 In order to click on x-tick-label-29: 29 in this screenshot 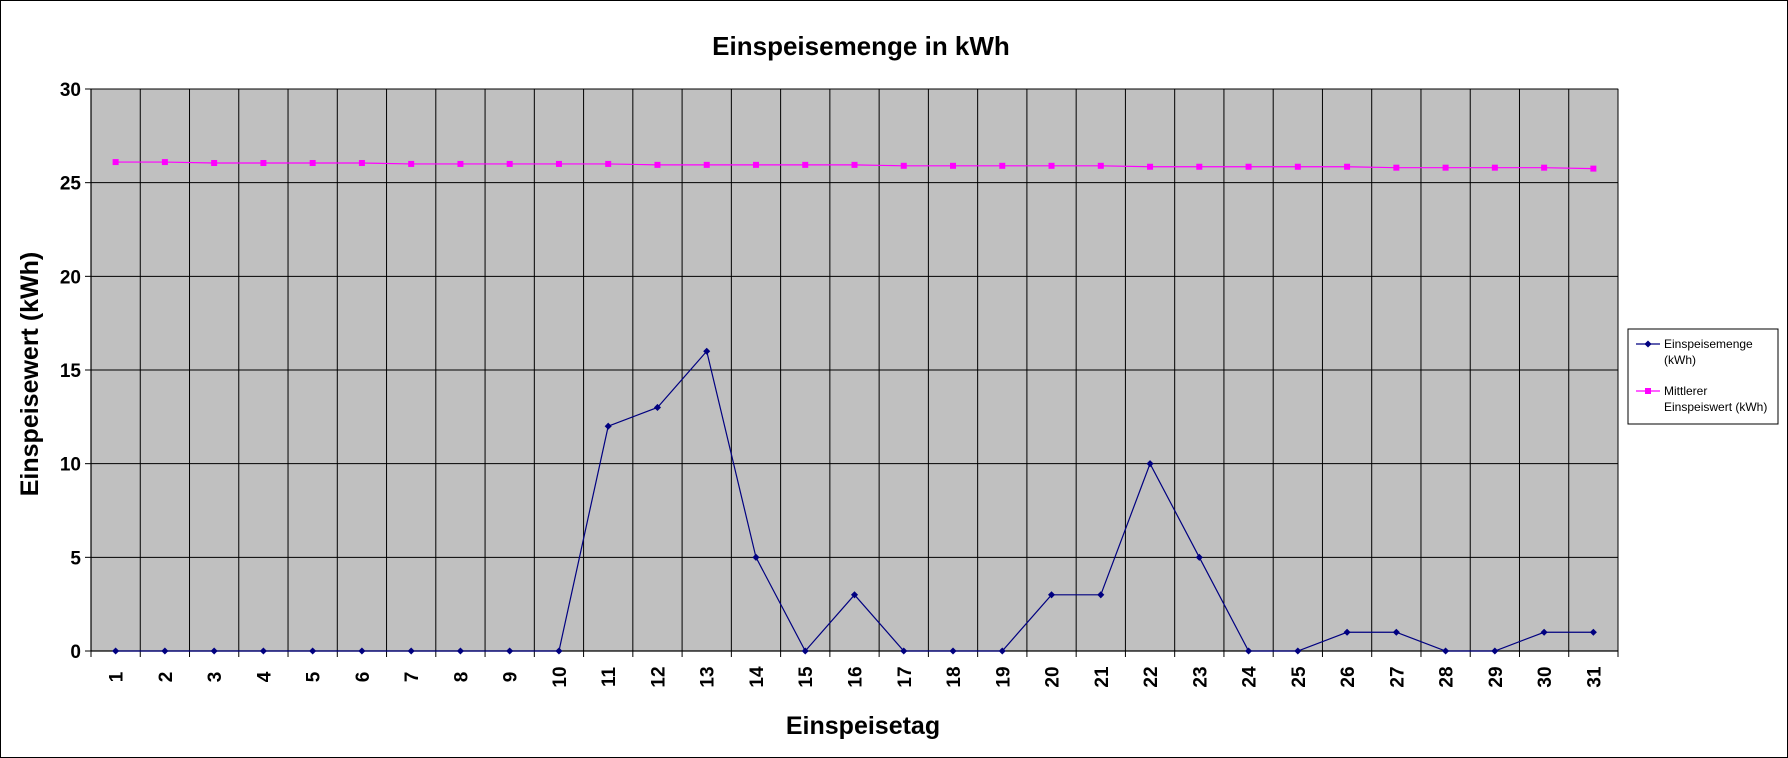, I will do `click(1496, 676)`.